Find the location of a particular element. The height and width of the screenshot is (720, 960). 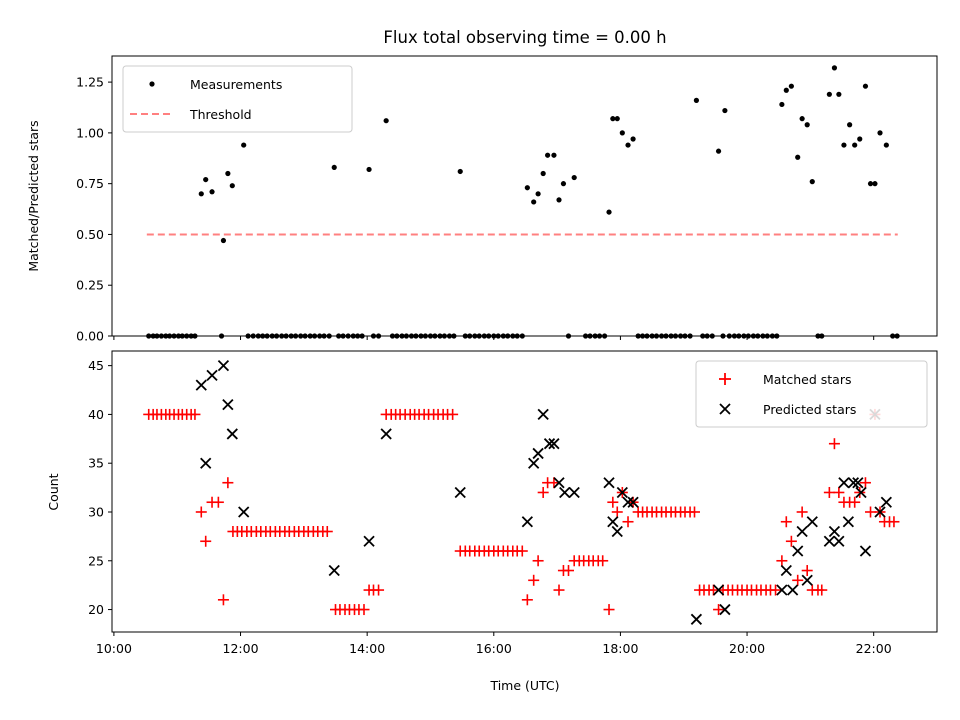

top-legend-box is located at coordinates (237, 99).